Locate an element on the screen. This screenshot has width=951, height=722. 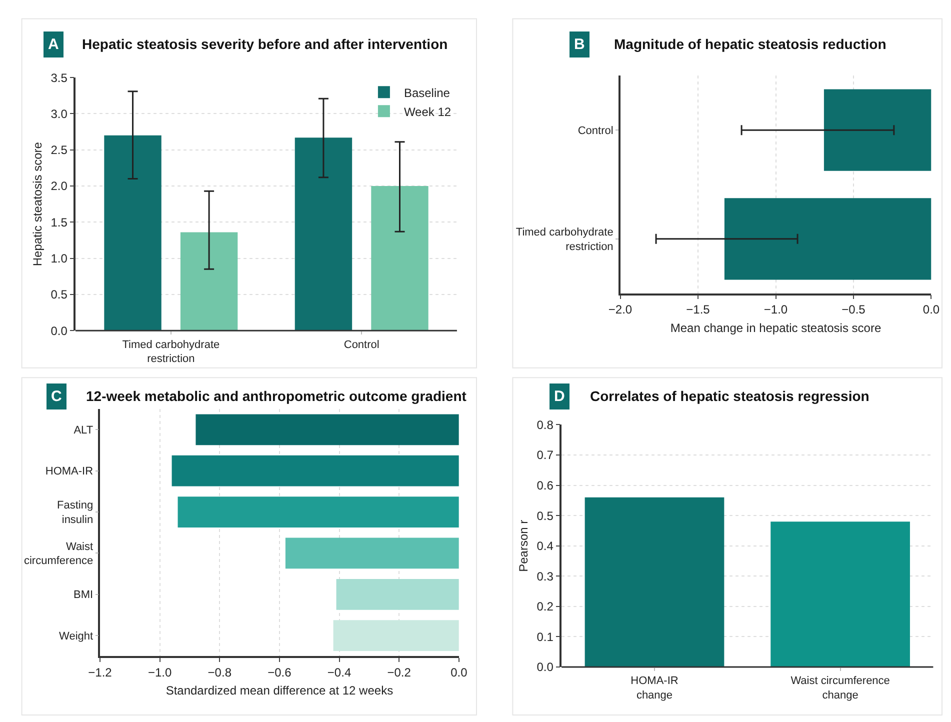
x-tick-label: HOMA-IR change is located at coordinates (654, 688).